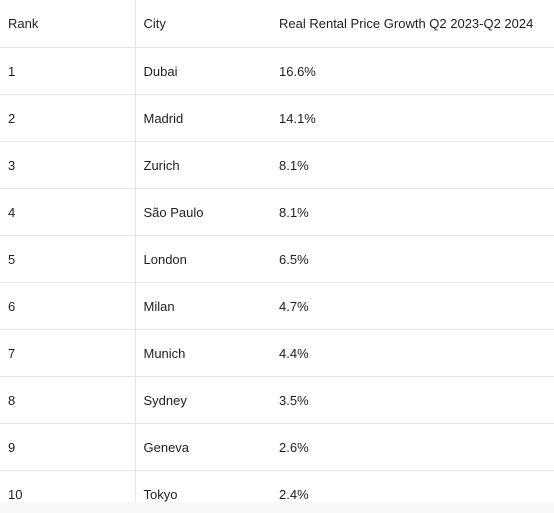 This screenshot has width=554, height=513. I want to click on cell-growth: 2.6%, so click(412, 447).